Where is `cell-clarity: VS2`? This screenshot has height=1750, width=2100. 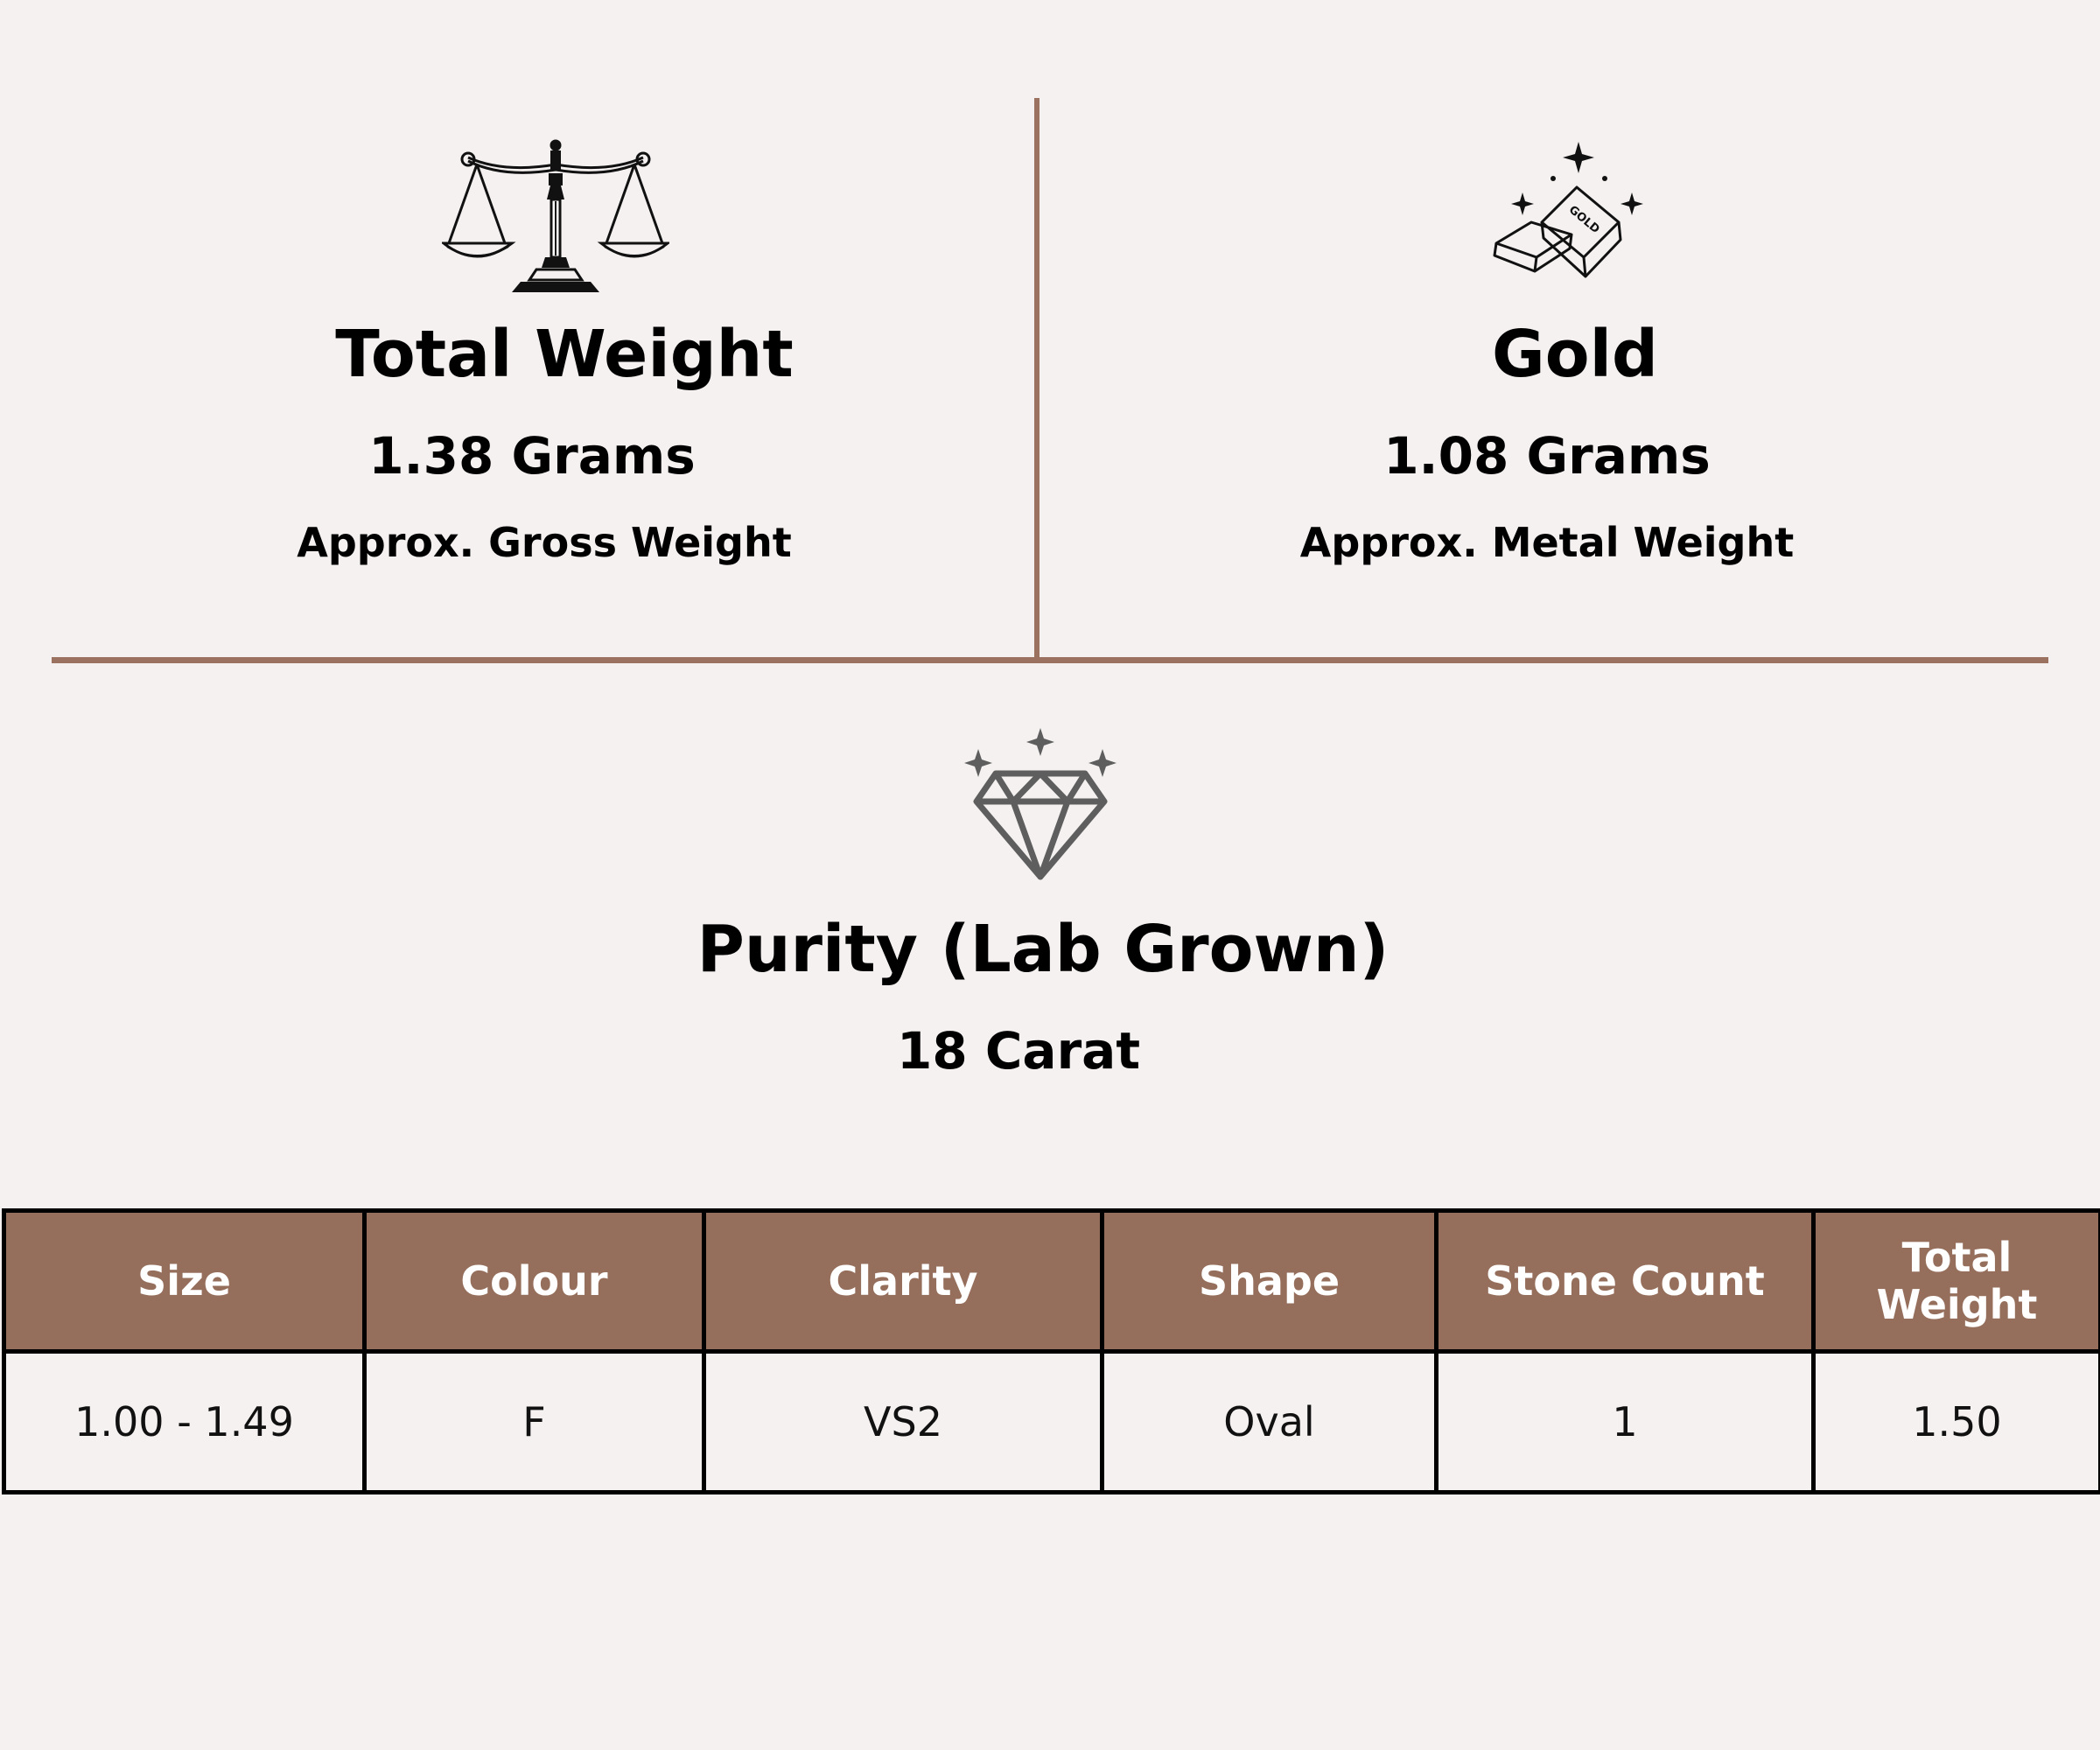
cell-clarity: VS2 is located at coordinates (903, 1421).